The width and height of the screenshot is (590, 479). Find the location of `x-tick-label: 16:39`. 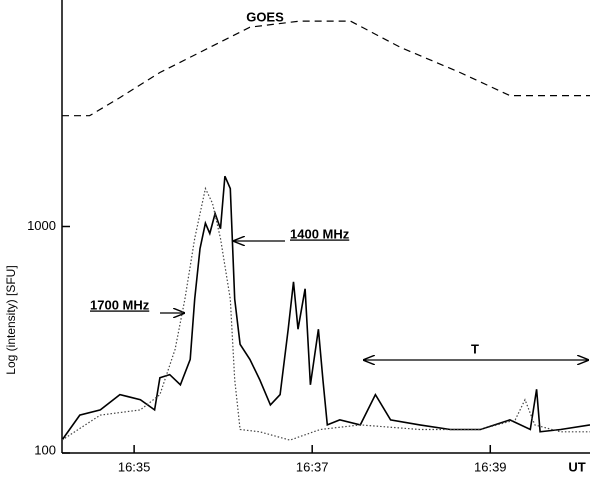

x-tick-label: 16:39 is located at coordinates (490, 466).